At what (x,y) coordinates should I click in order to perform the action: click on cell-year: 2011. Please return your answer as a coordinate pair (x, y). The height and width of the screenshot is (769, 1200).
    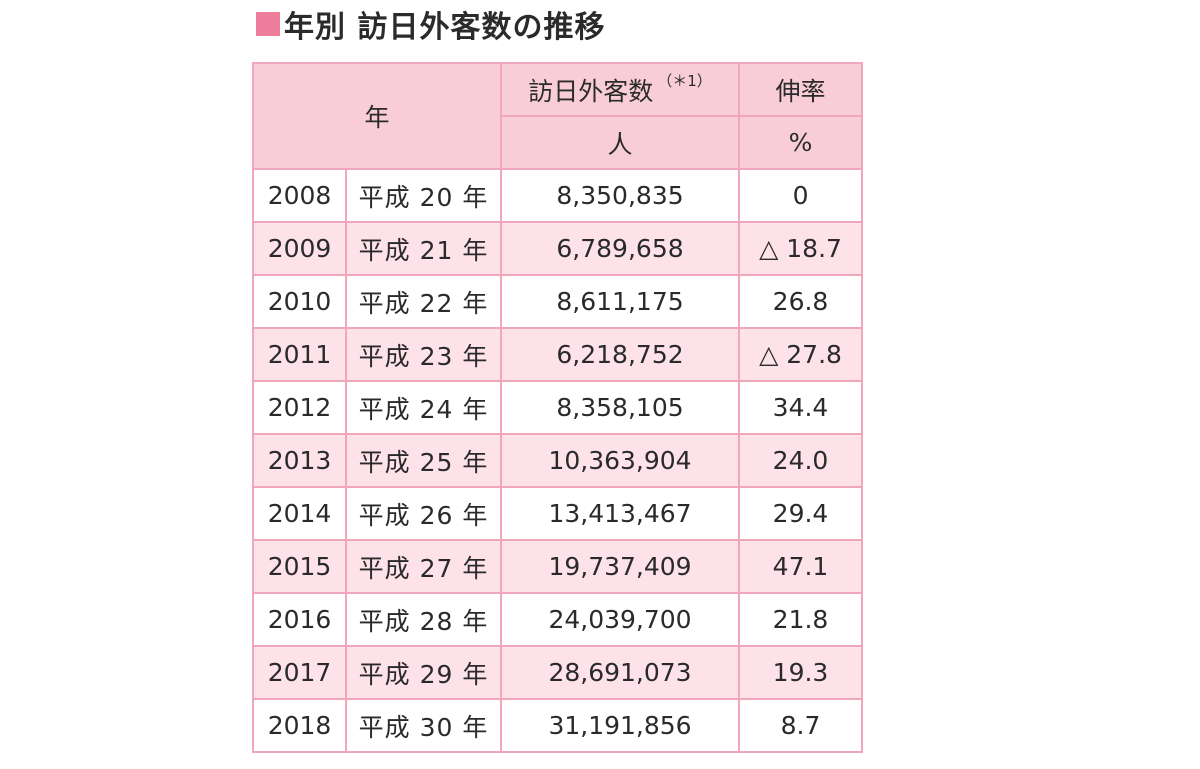
    Looking at the image, I should click on (299, 354).